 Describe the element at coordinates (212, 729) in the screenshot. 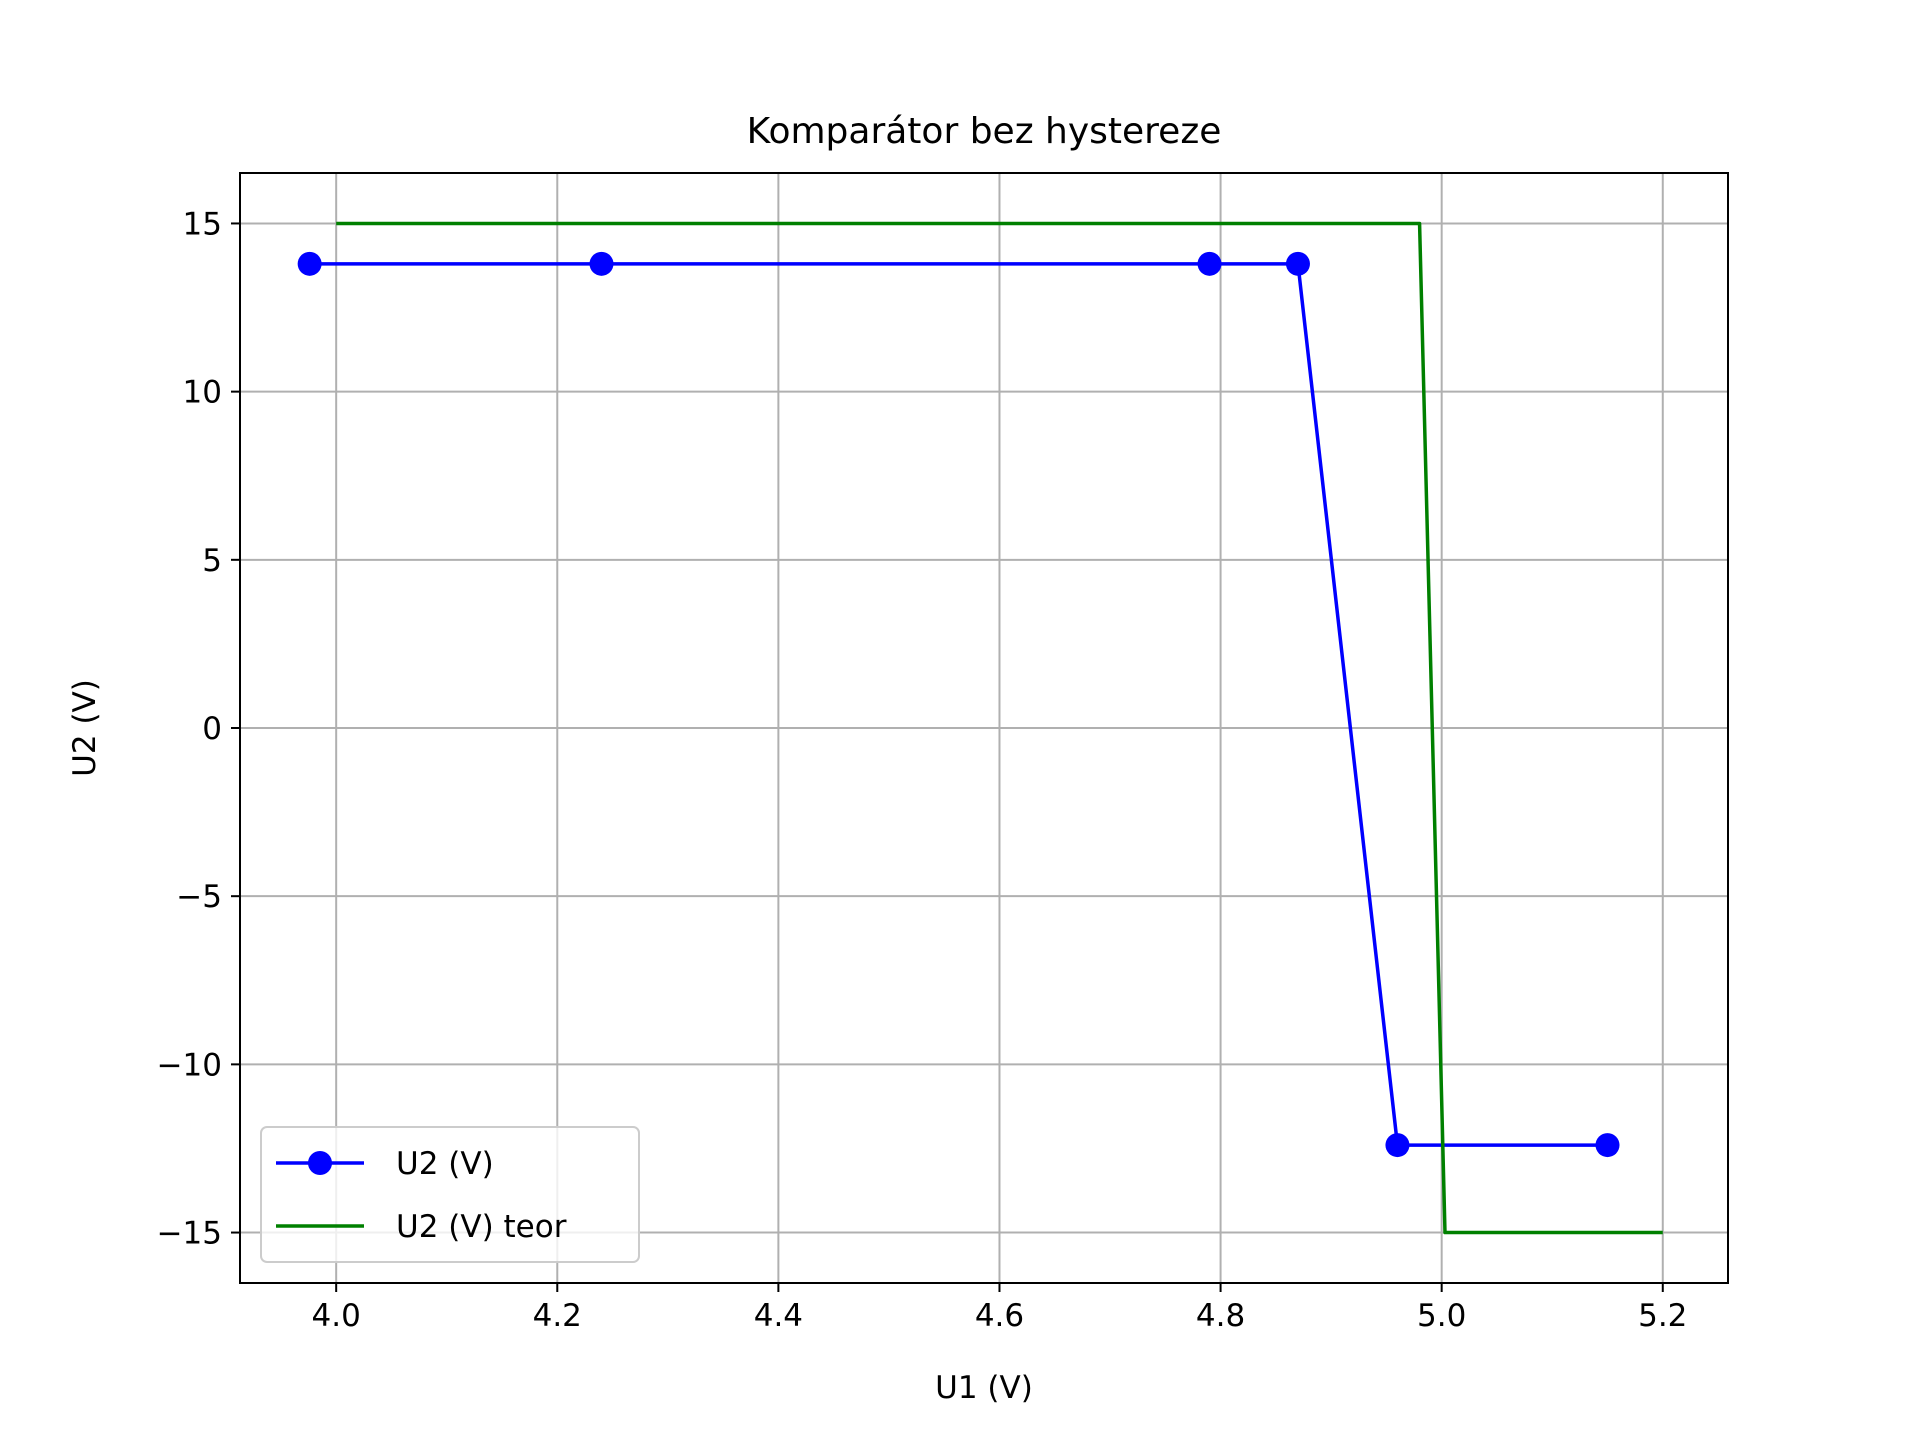

I see `y-tick-label: 0` at that location.